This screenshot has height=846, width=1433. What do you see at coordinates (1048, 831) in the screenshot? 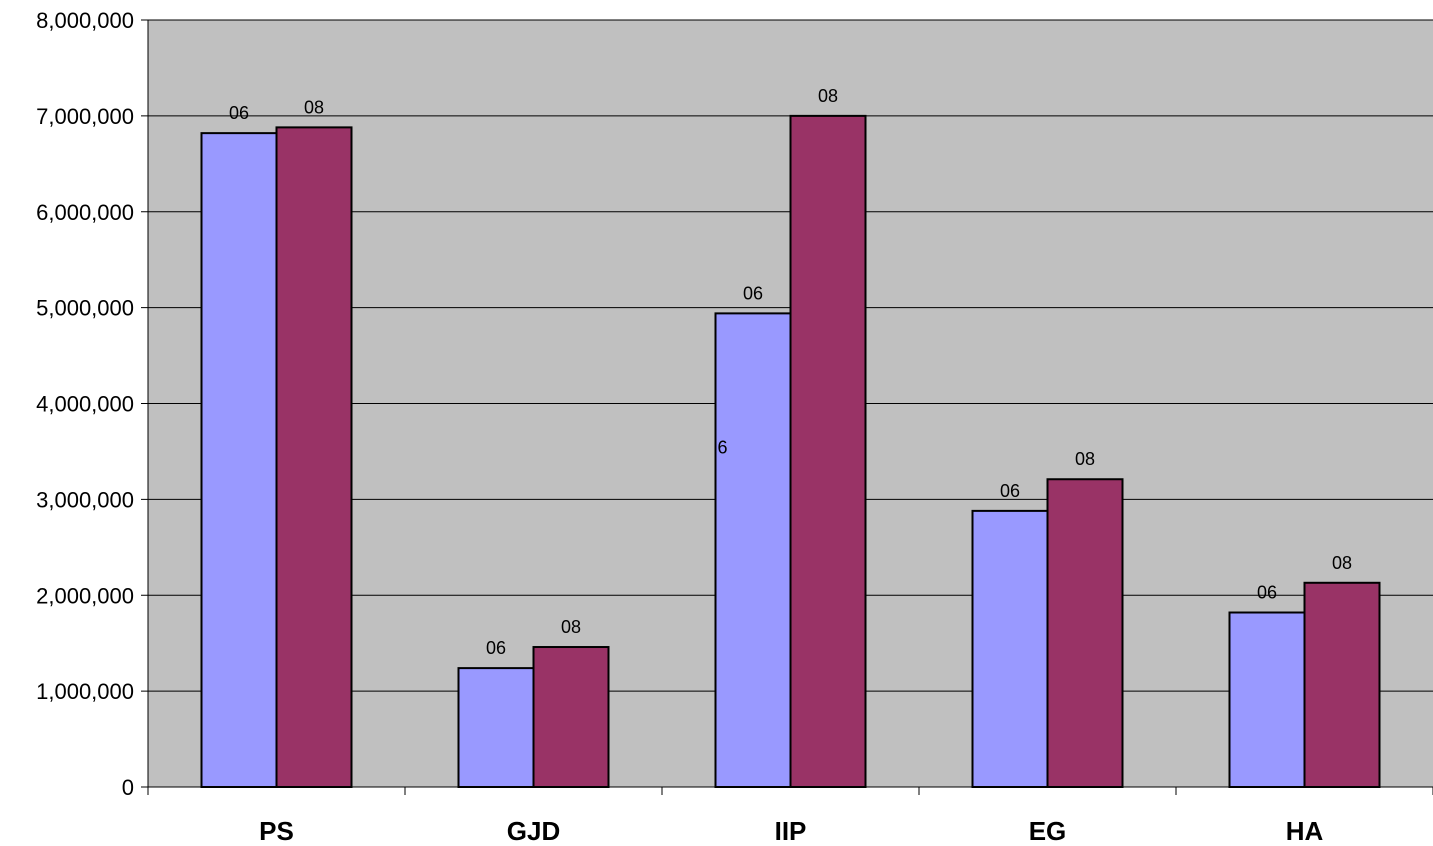
I see `x-tick-label: EG` at bounding box center [1048, 831].